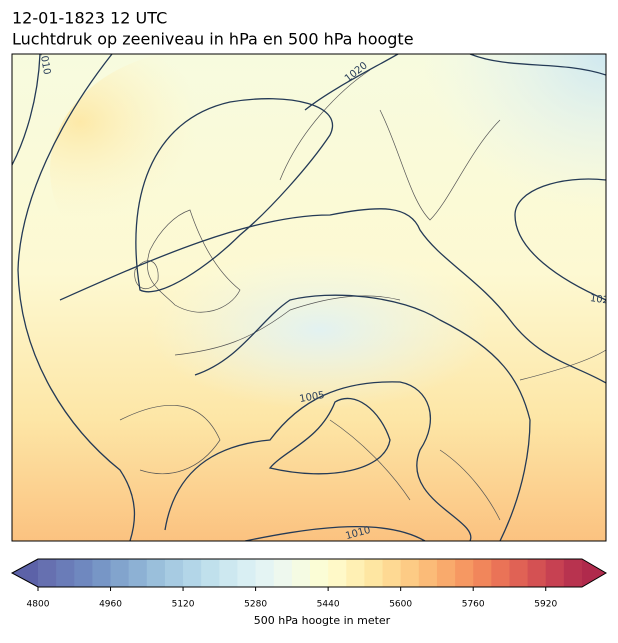 The image size is (618, 643). I want to click on colorbar-tick-label: 5120, so click(183, 605).